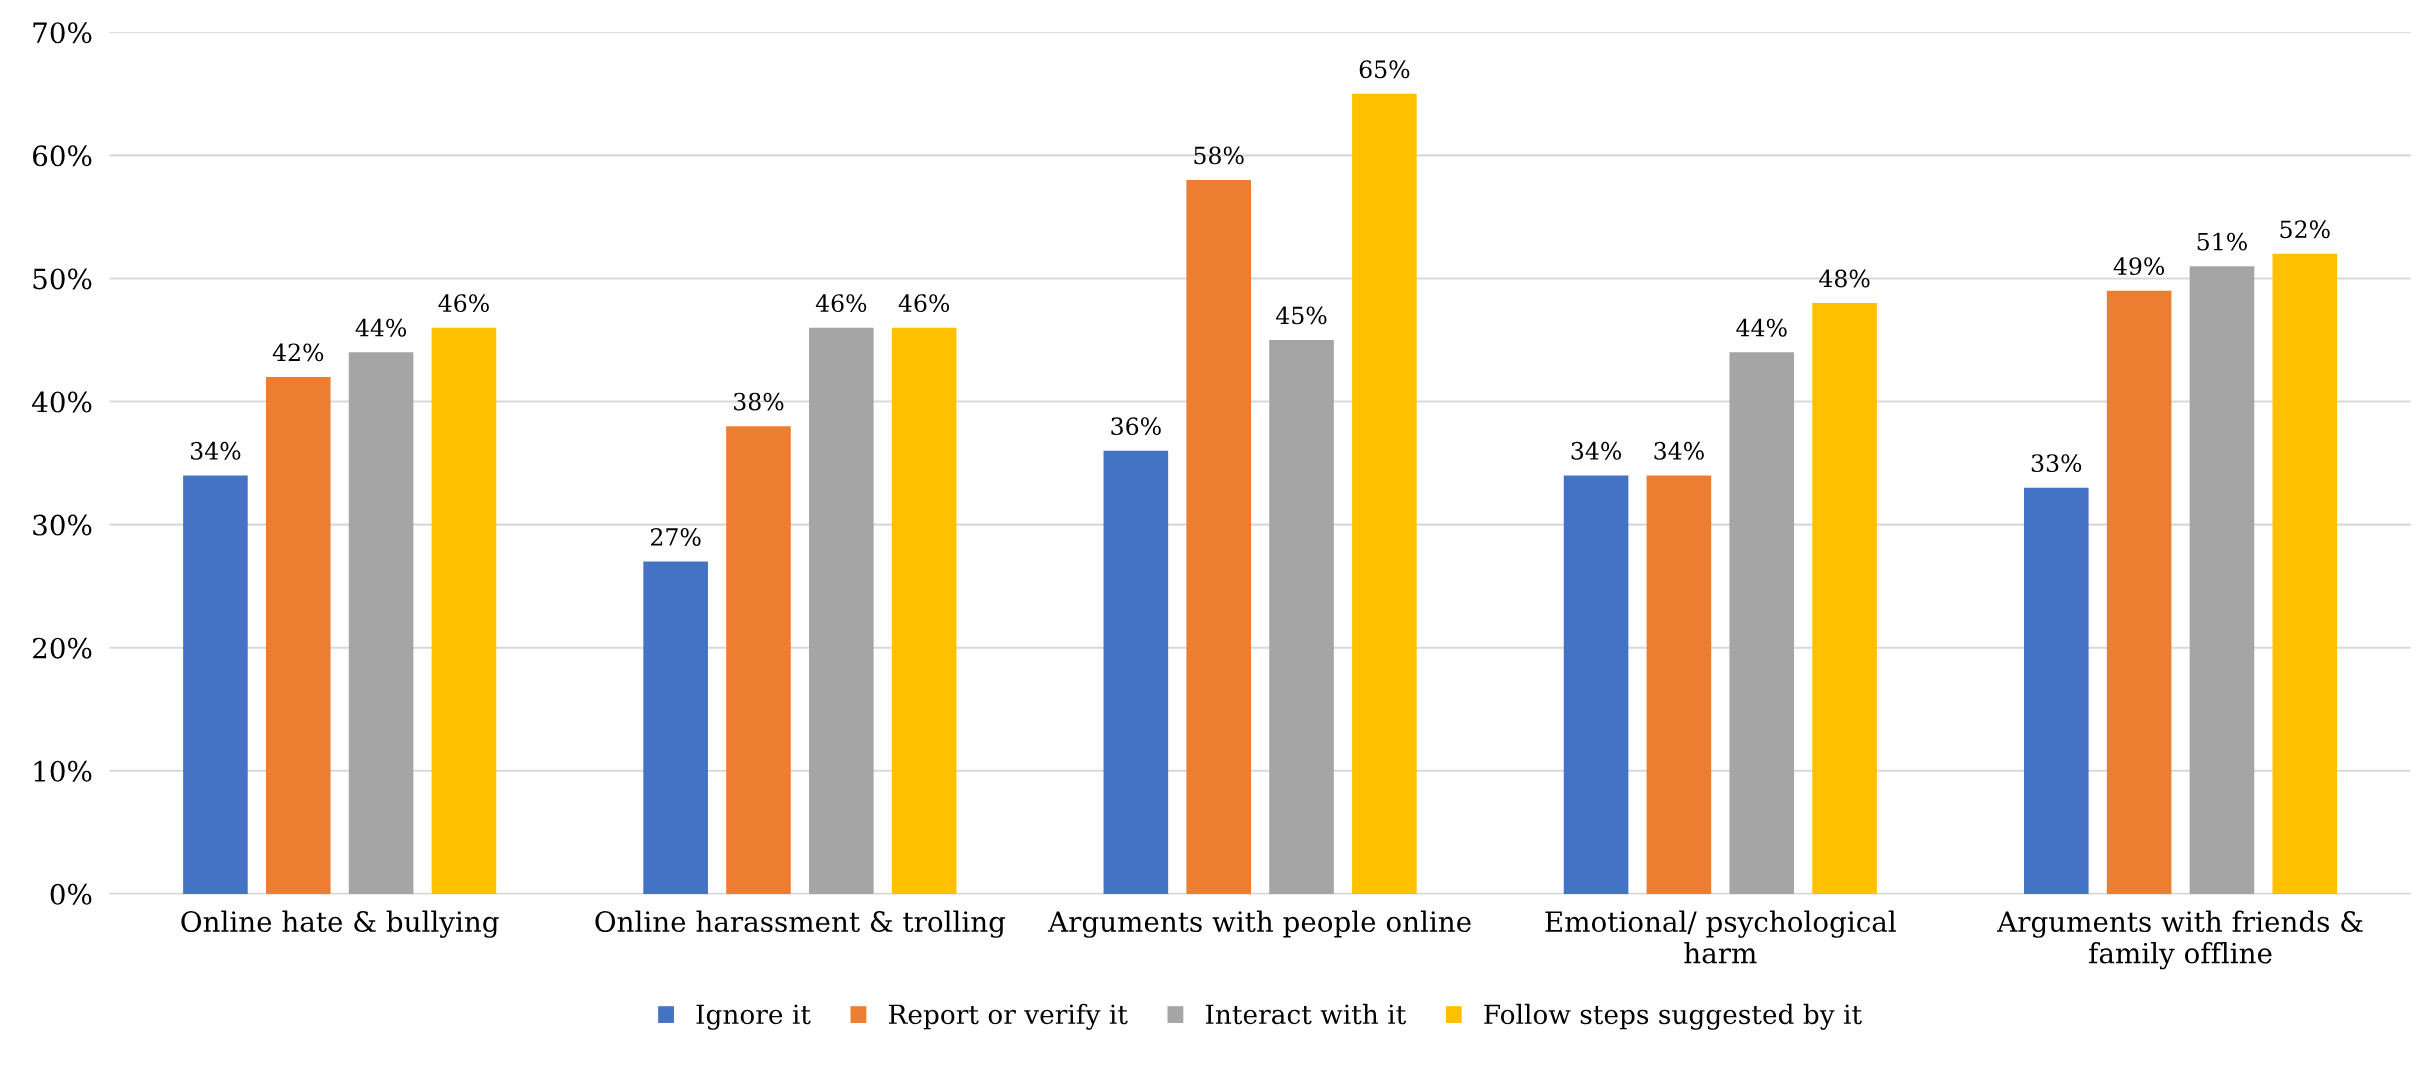 This screenshot has width=2435, height=1077. Describe the element at coordinates (1136, 426) in the screenshot. I see `data-label: 36%` at that location.